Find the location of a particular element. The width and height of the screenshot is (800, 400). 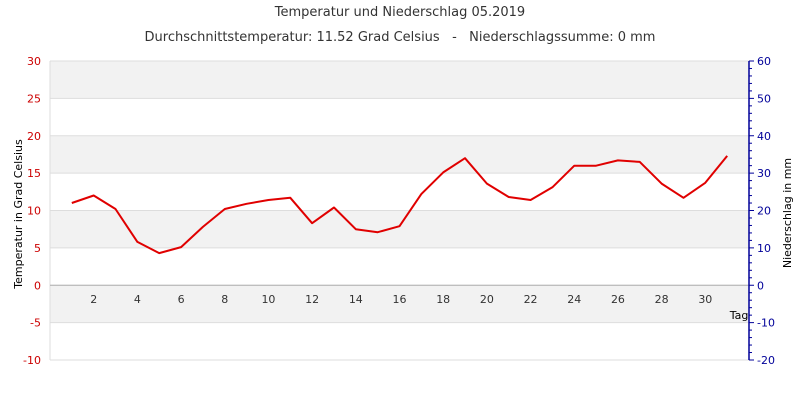

left-tick-label: 10 is located at coordinates (34, 211).